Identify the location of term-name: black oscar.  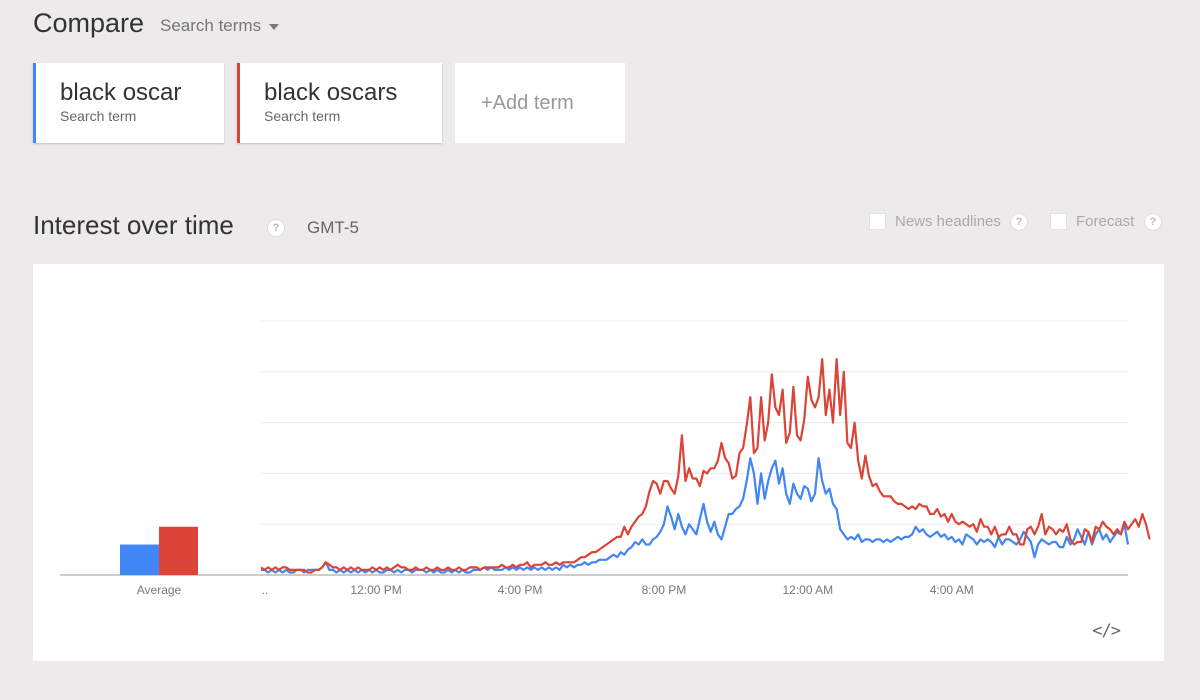
(121, 92).